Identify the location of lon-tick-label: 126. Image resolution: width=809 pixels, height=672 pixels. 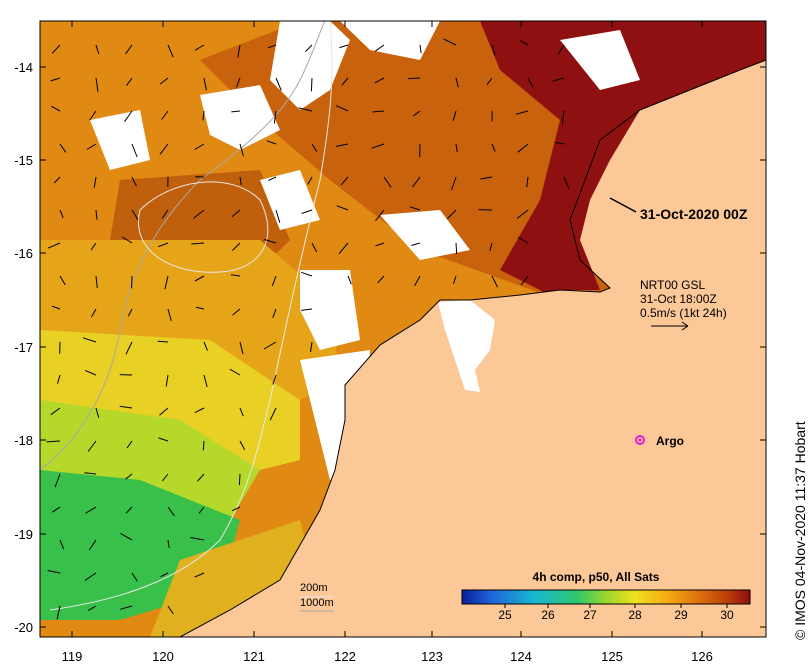
(702, 656).